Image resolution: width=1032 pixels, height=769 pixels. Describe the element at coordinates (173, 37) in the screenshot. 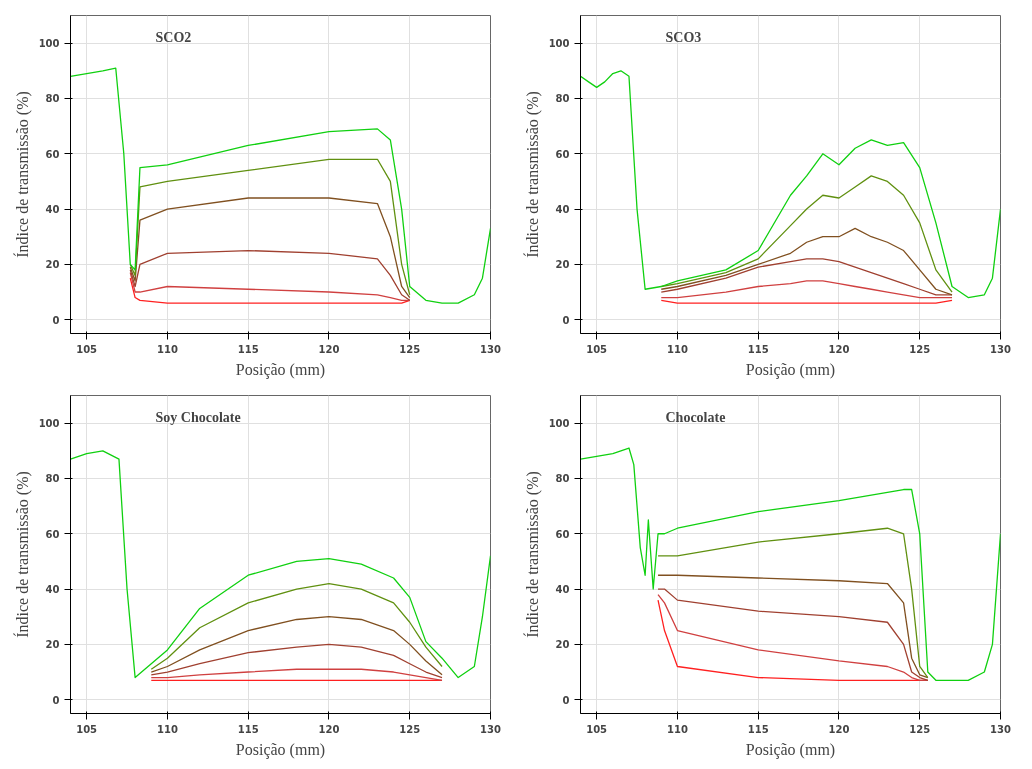

I see `text: SCO2` at that location.